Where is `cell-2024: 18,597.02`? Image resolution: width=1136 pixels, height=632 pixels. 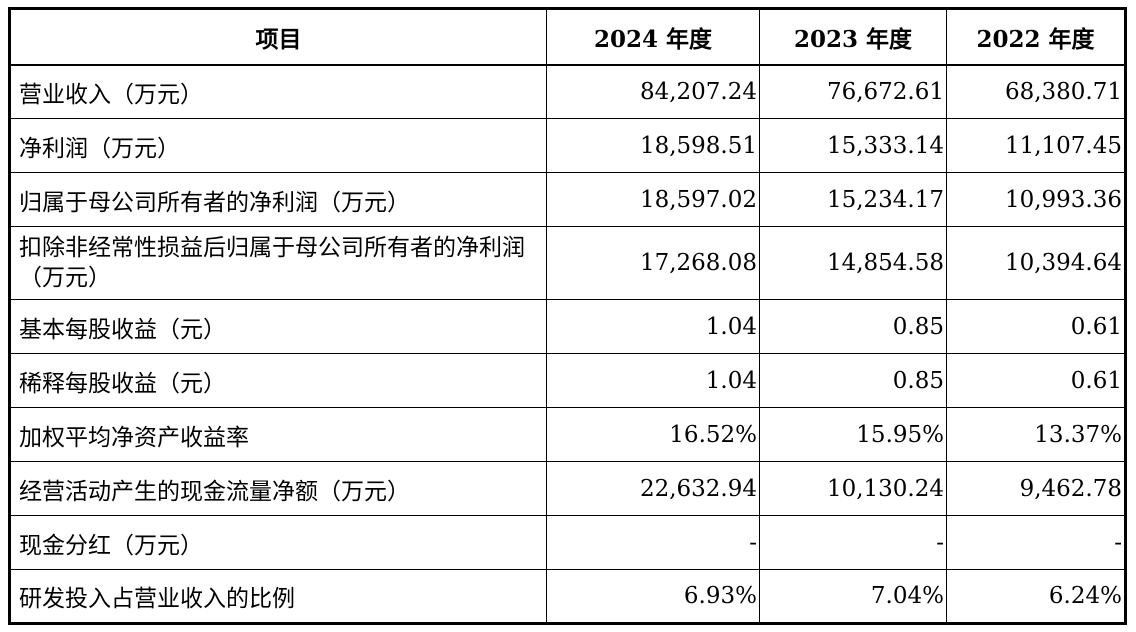
cell-2024: 18,597.02 is located at coordinates (653, 199).